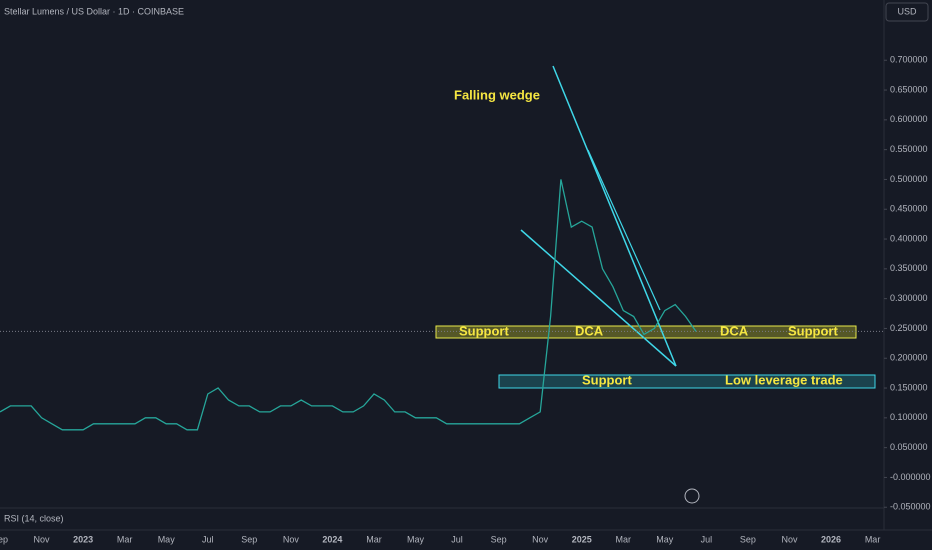 This screenshot has height=550, width=932. Describe the element at coordinates (909, 417) in the screenshot. I see `y-tick-label: 0.100000` at that location.